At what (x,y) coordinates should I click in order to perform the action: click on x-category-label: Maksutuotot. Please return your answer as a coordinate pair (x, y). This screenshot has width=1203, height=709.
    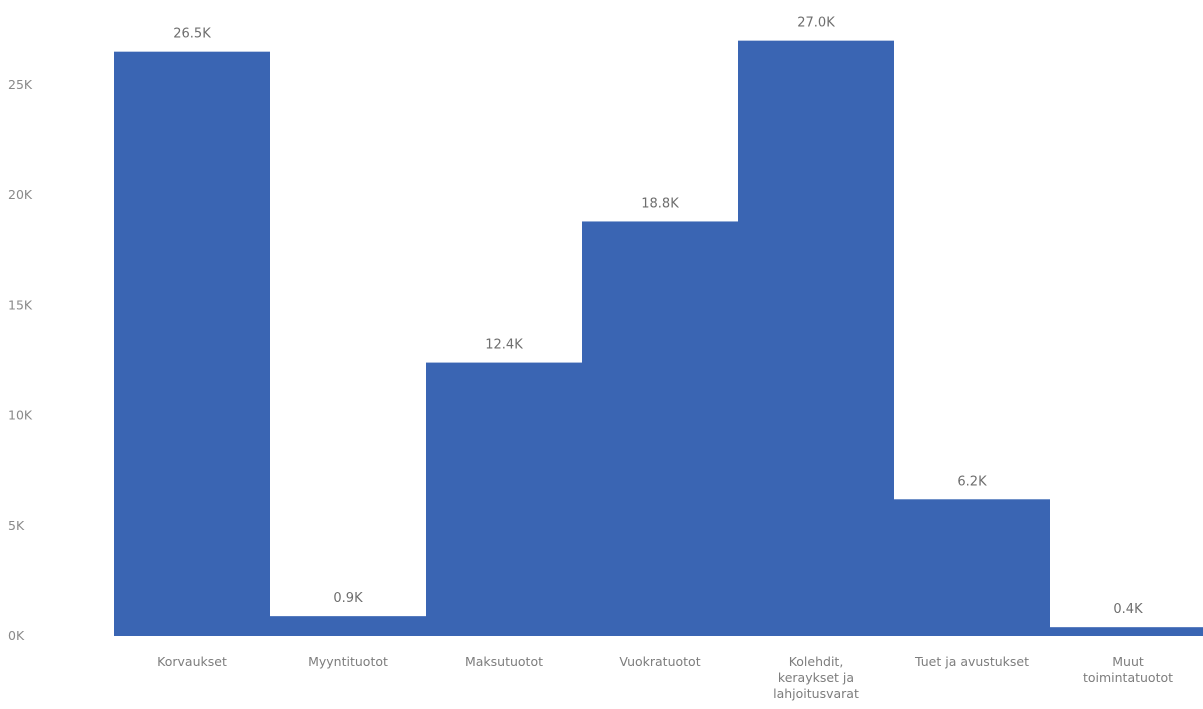
    Looking at the image, I should click on (504, 661).